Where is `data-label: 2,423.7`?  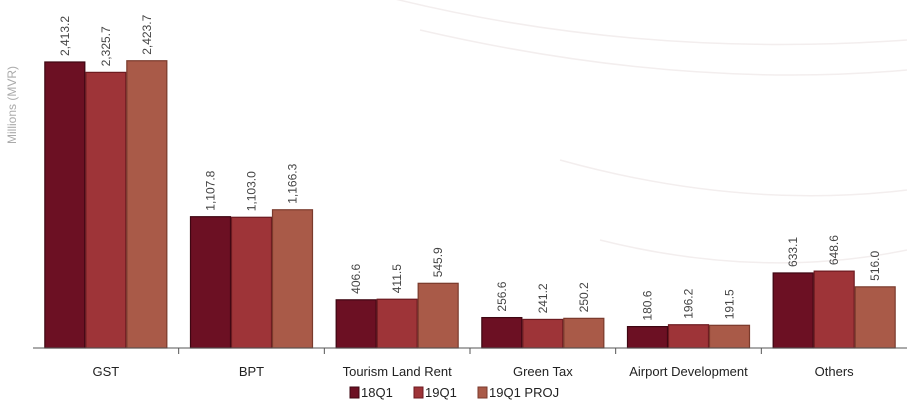 data-label: 2,423.7 is located at coordinates (147, 34).